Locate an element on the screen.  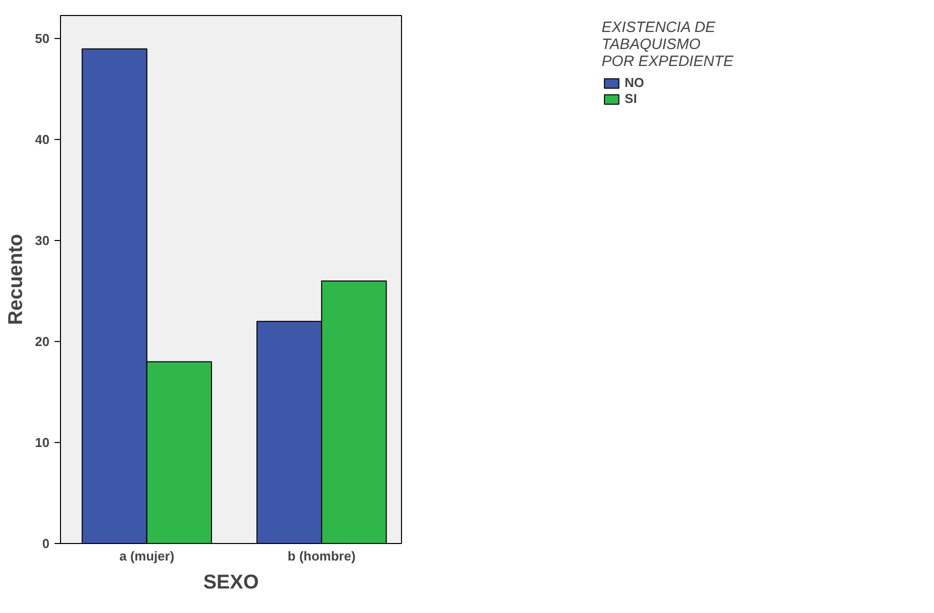
legend-title: EXISTENCIA DE TABAQUISMO POR EXPEDIENTE is located at coordinates (668, 44).